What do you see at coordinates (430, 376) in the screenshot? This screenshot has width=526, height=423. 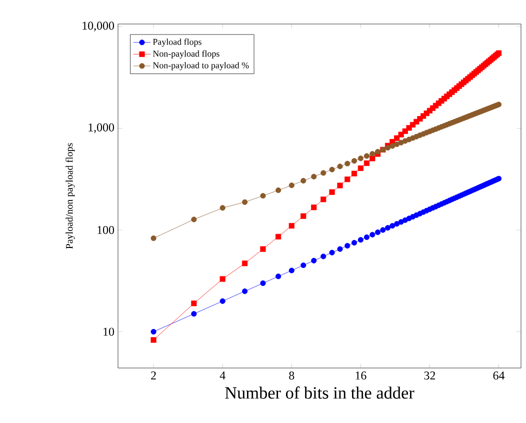 I see `x-tick-label: 32` at bounding box center [430, 376].